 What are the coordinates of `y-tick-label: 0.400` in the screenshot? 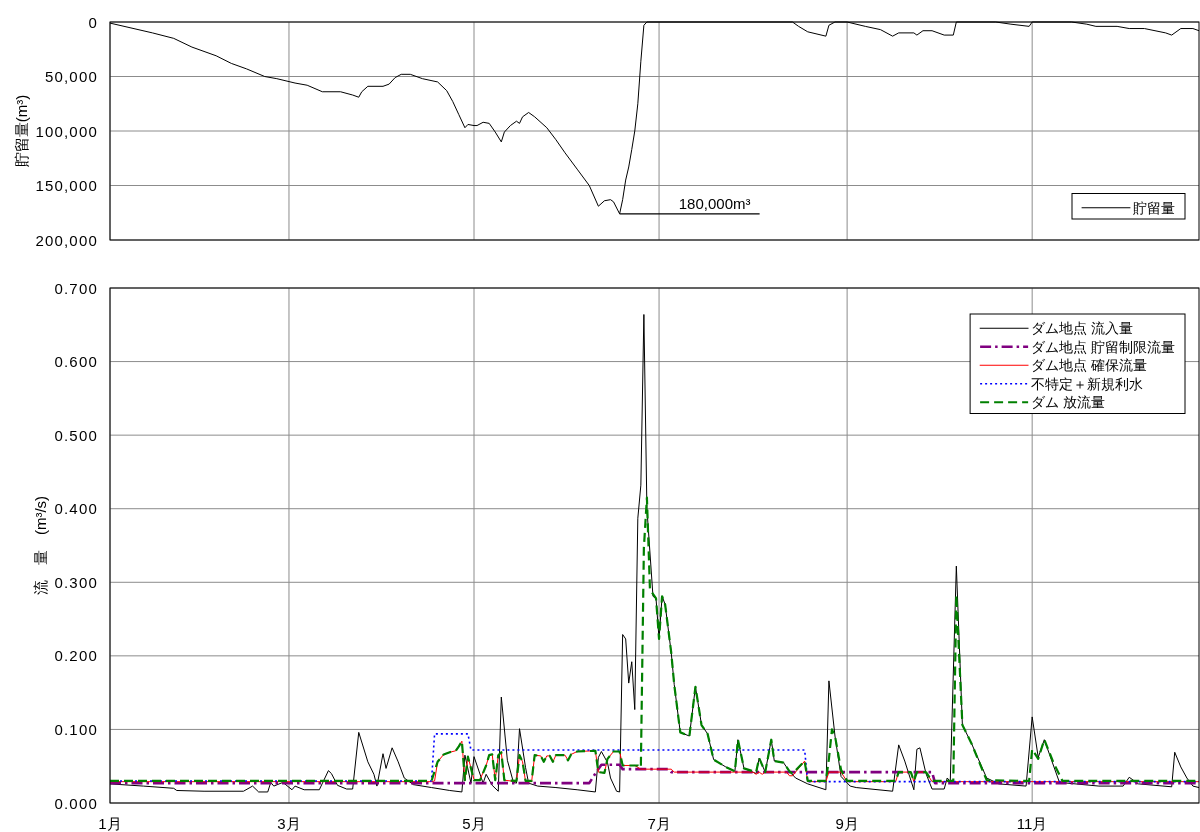 It's located at (76, 509).